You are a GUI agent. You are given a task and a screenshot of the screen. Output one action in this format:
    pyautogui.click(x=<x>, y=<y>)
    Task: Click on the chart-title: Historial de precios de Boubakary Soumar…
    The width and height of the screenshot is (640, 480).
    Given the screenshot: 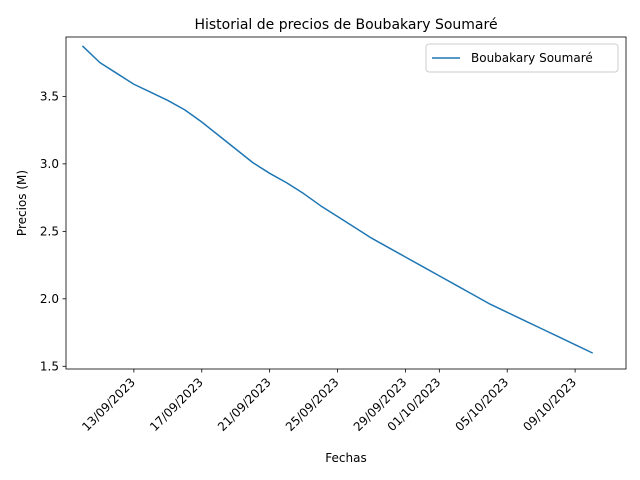 What is the action you would take?
    pyautogui.click(x=345, y=25)
    